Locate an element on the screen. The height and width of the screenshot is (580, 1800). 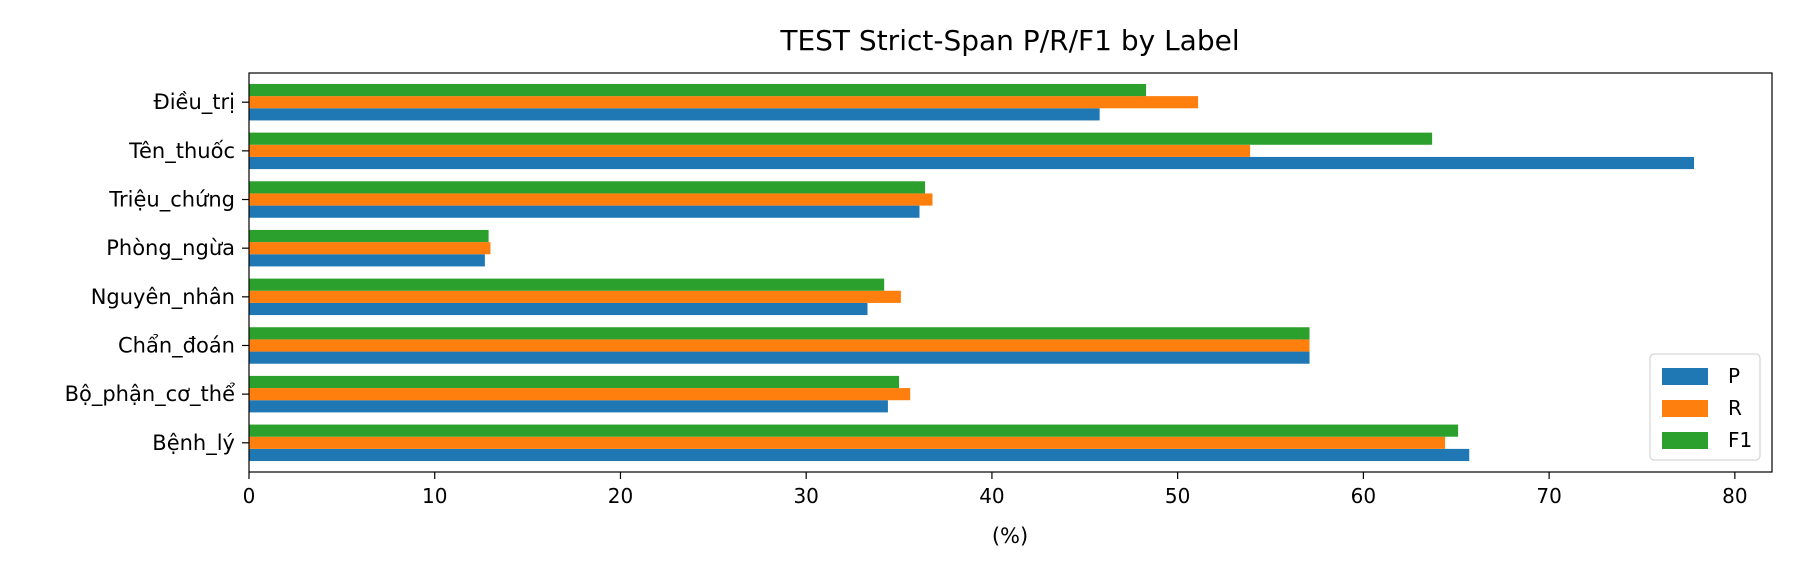
y-tick-label: Bệnh_lý is located at coordinates (193, 443).